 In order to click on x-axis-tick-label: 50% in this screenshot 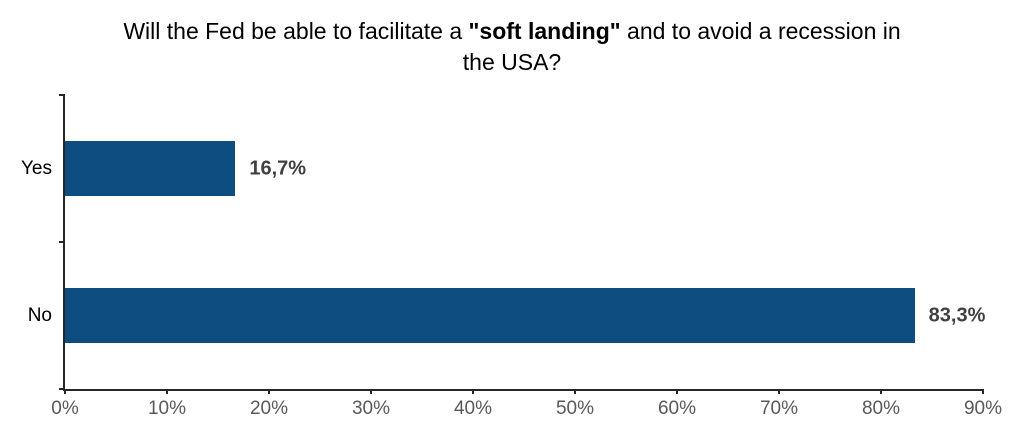, I will do `click(575, 408)`.